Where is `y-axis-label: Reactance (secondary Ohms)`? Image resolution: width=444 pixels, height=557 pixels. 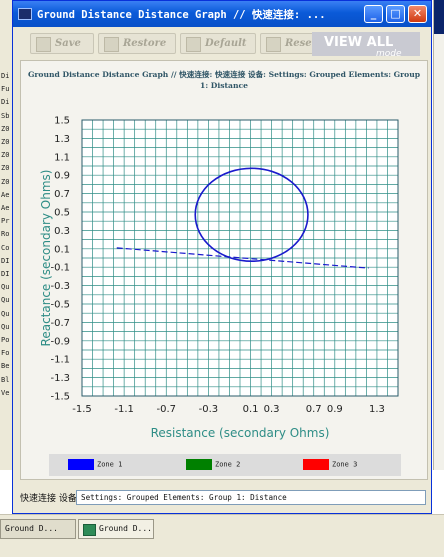
y-axis-label: Reactance (secondary Ohms) is located at coordinates (46, 258).